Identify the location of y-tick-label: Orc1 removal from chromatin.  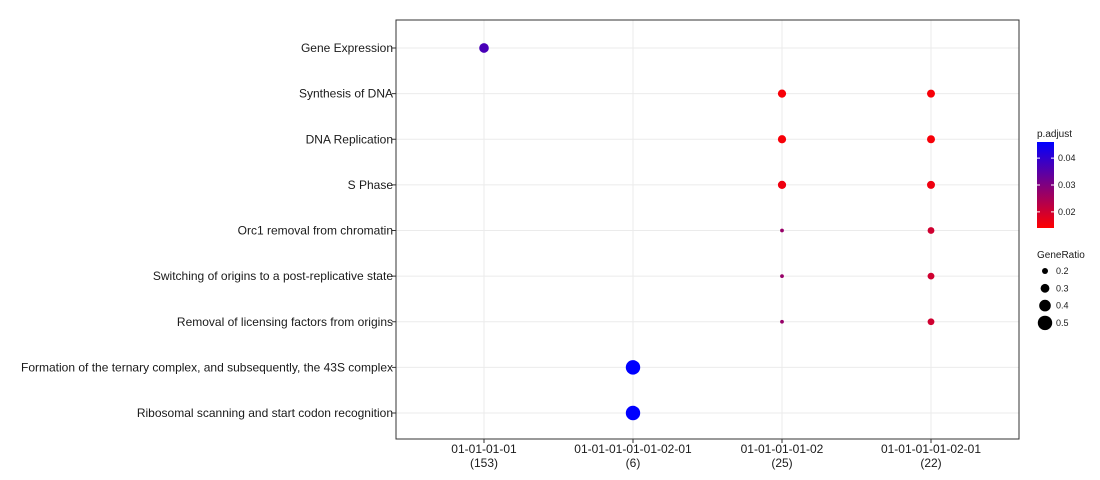
(315, 231).